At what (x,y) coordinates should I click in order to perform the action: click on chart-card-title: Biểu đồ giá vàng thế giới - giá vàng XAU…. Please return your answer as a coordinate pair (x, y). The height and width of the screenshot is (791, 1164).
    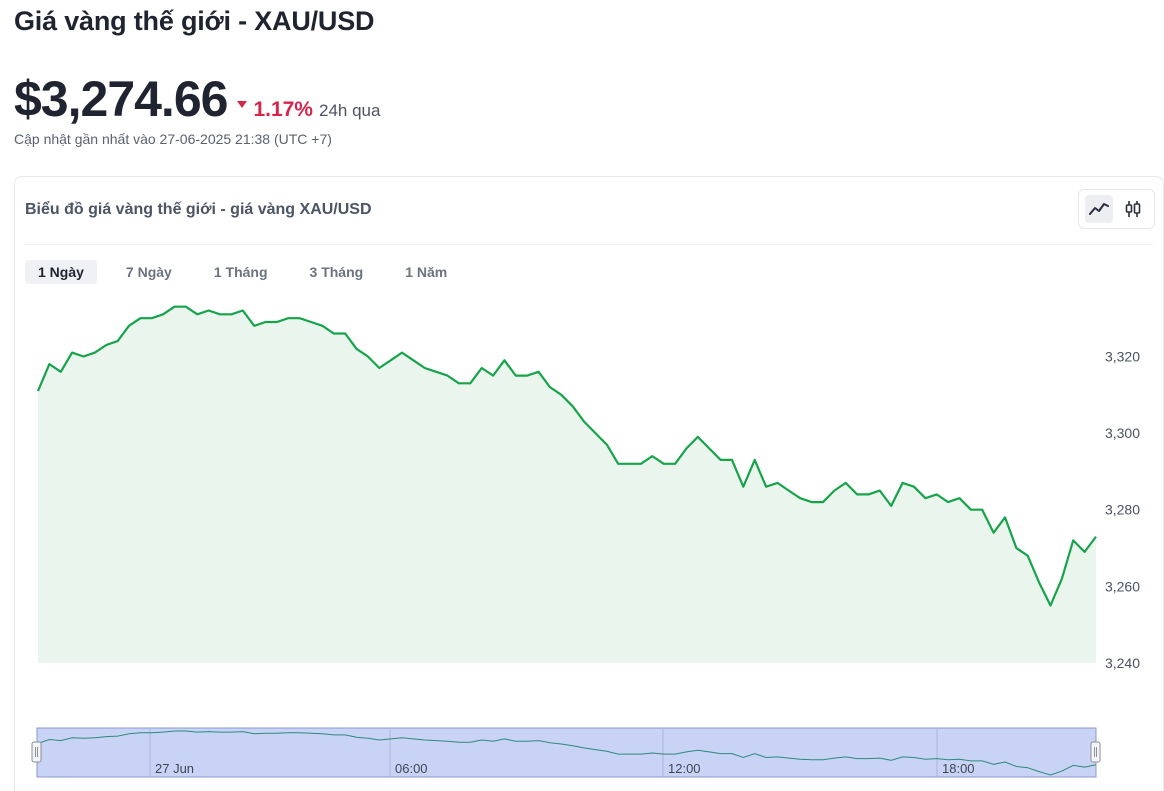
    Looking at the image, I should click on (198, 209).